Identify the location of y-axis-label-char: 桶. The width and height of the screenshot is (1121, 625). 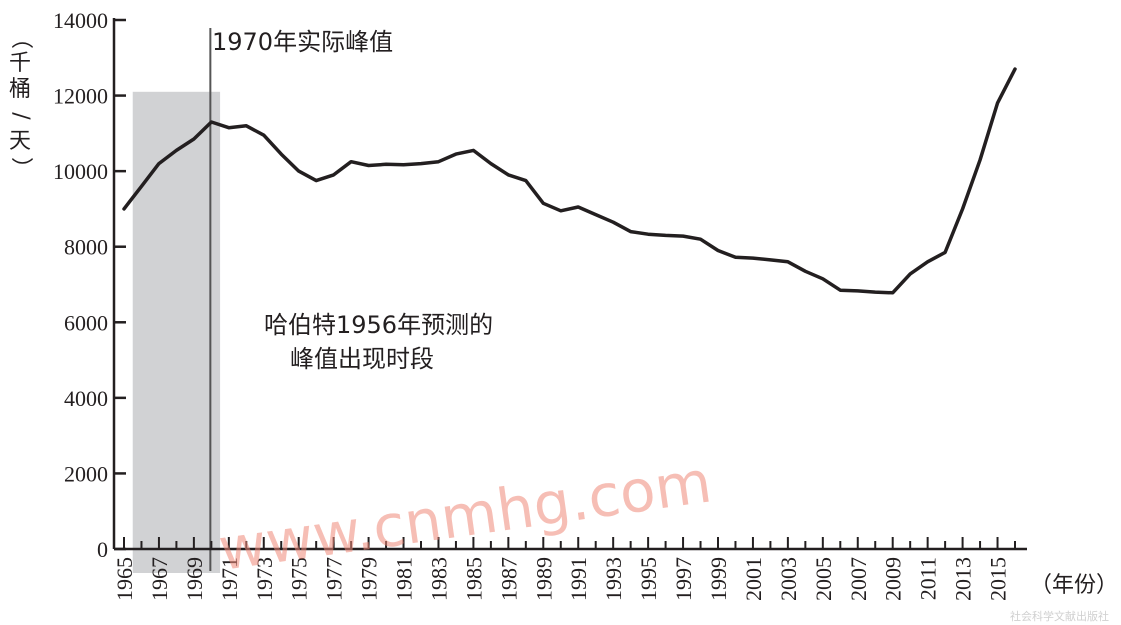
(20, 89).